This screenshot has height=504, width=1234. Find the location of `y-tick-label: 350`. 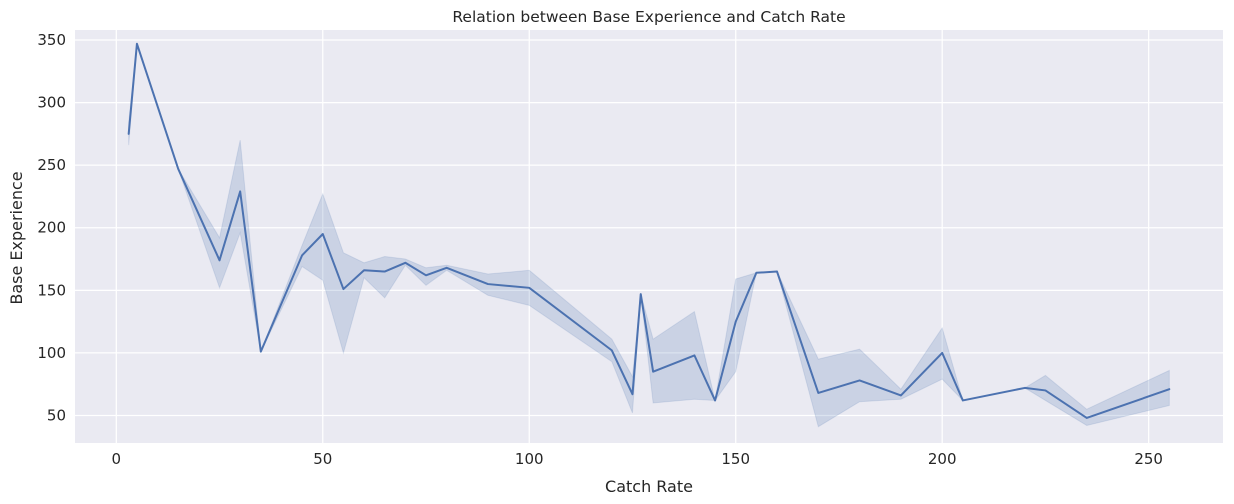

y-tick-label: 350 is located at coordinates (51, 40).